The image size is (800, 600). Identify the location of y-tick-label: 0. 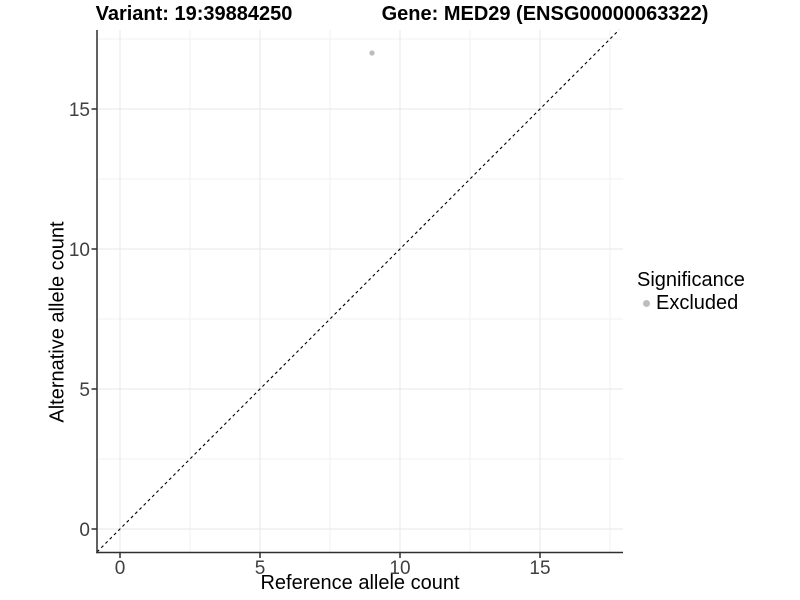
(84, 530).